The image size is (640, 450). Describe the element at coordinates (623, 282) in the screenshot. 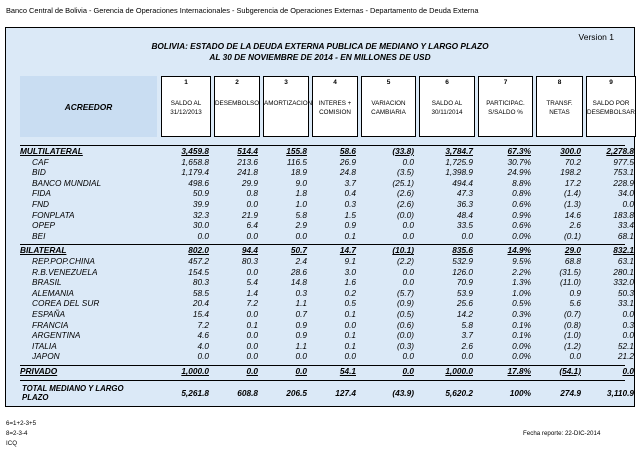

I see `cell-col-9: 332.0` at that location.